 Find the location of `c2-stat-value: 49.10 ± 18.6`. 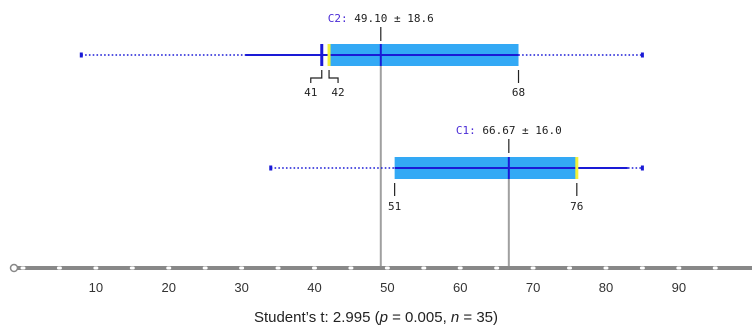

c2-stat-value: 49.10 ± 18.6 is located at coordinates (391, 18).